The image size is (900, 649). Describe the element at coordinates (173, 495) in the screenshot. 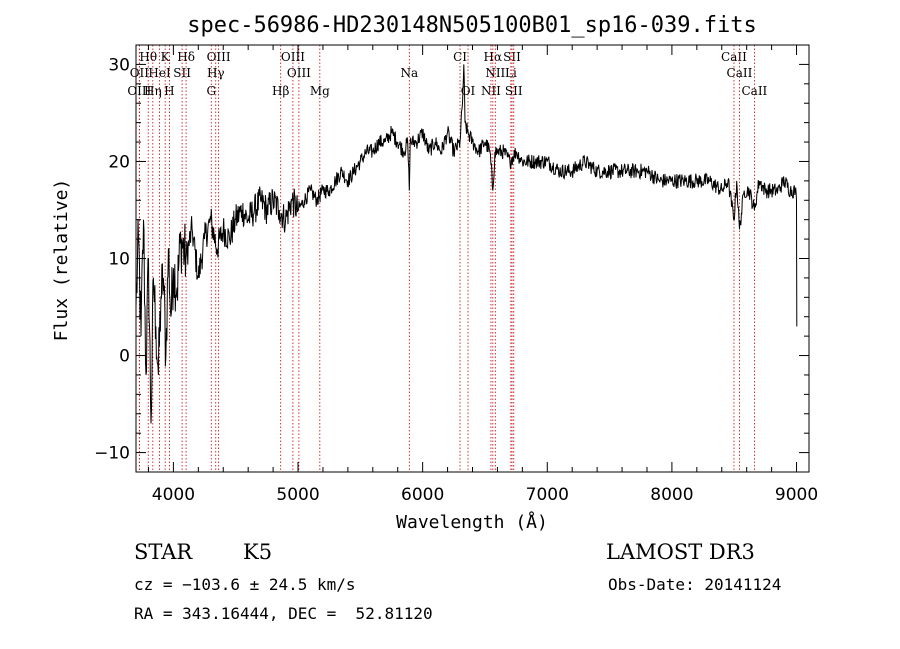

I see `x-tick-label: 4000` at that location.